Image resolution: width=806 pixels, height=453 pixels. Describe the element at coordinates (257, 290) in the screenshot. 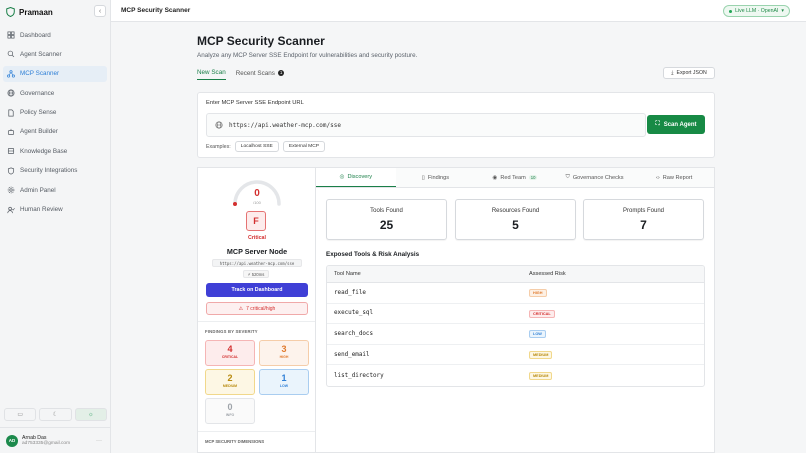

I see `track-on-dashboard-button: Track on Dashboard` at that location.